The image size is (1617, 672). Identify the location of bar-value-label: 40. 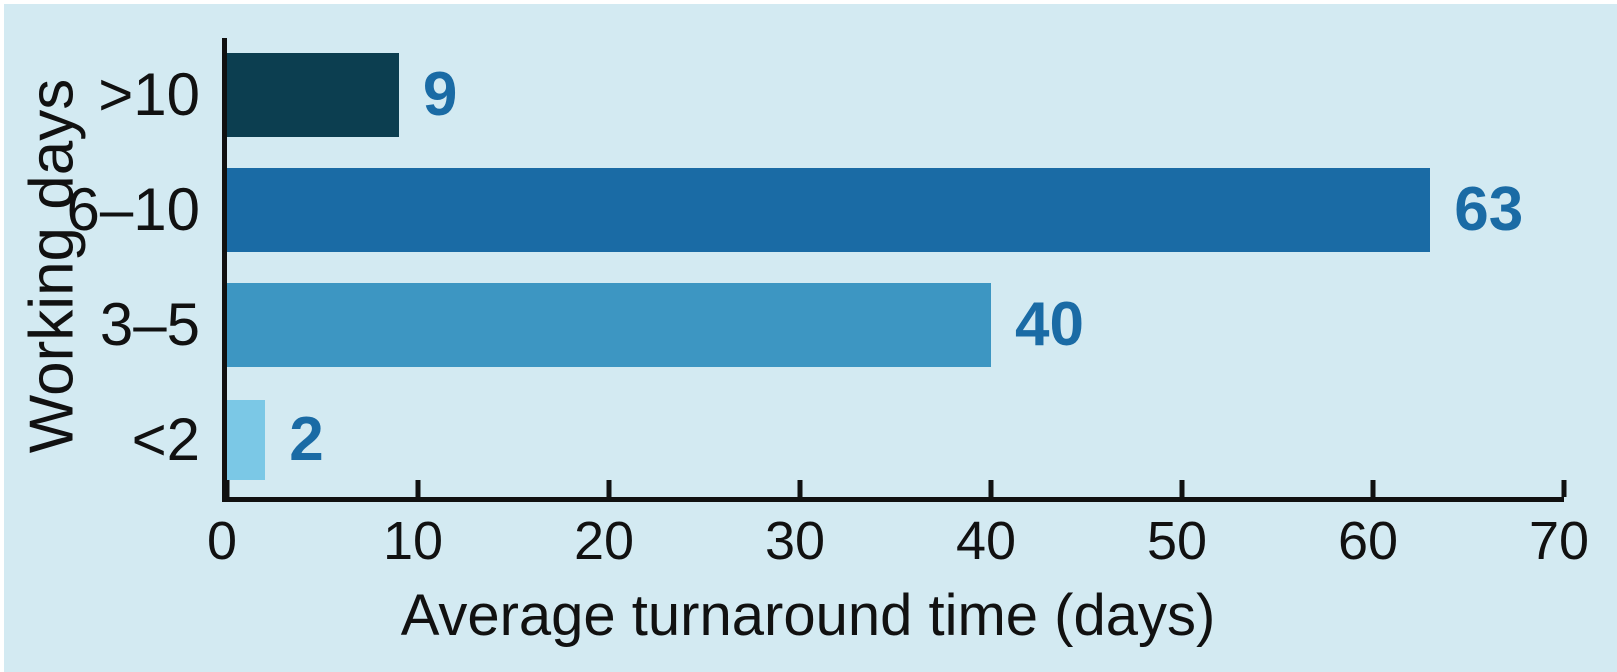
(1049, 324).